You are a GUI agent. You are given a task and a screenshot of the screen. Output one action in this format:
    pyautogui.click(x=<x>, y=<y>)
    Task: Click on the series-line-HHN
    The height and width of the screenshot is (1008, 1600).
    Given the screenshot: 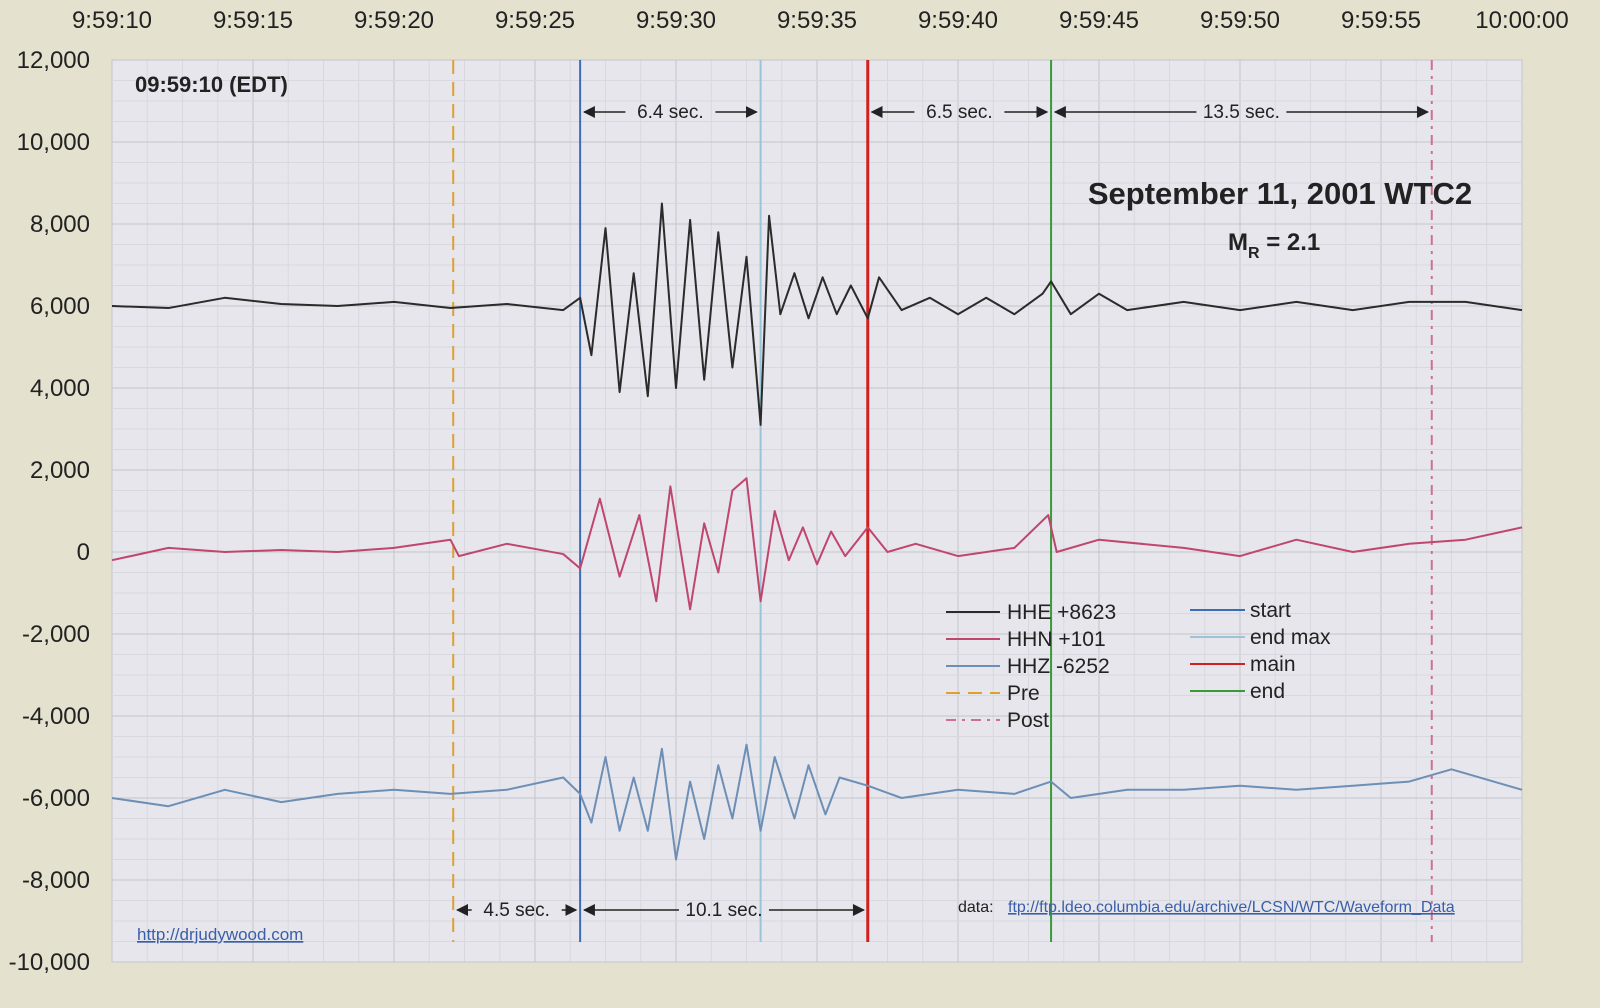 What is the action you would take?
    pyautogui.click(x=817, y=544)
    